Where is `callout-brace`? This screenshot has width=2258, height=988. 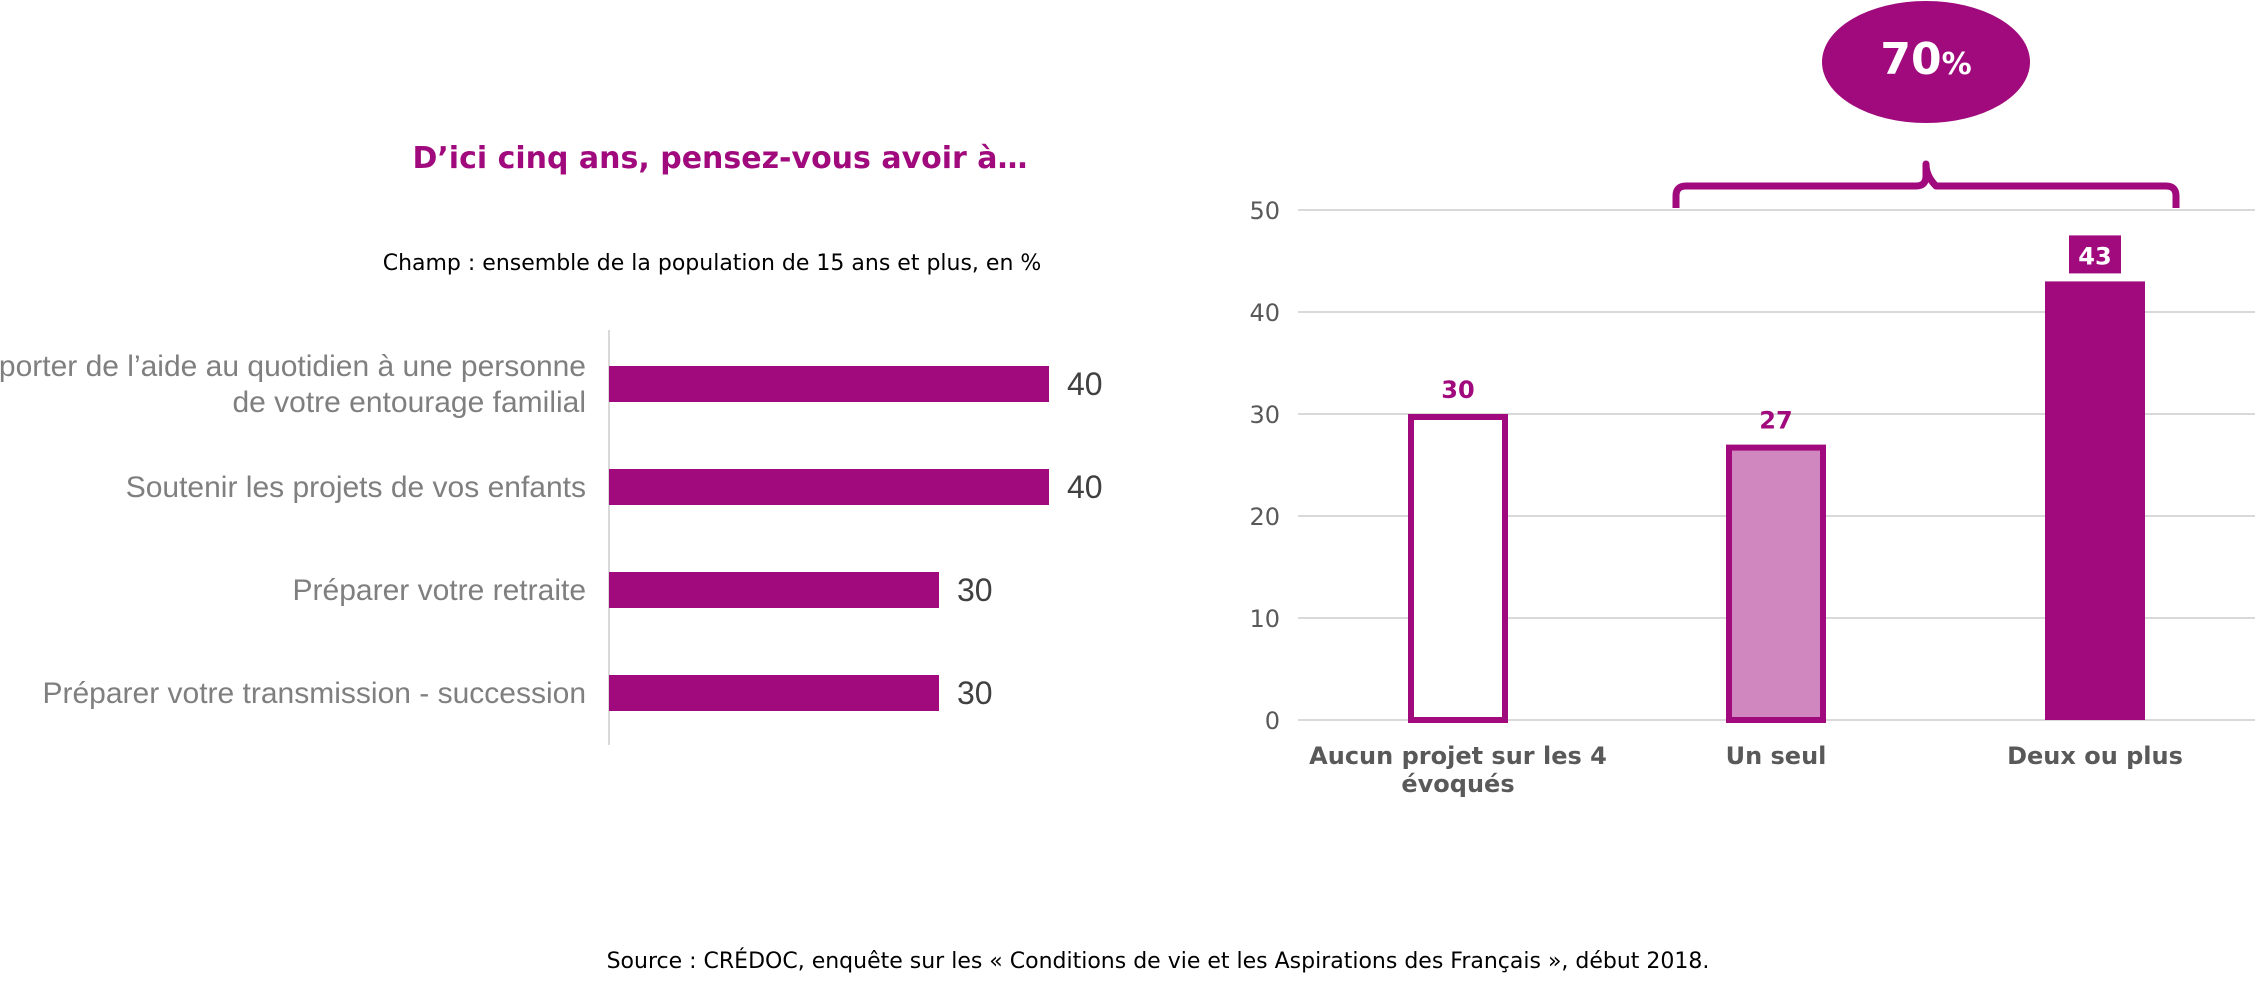 callout-brace is located at coordinates (1926, 184).